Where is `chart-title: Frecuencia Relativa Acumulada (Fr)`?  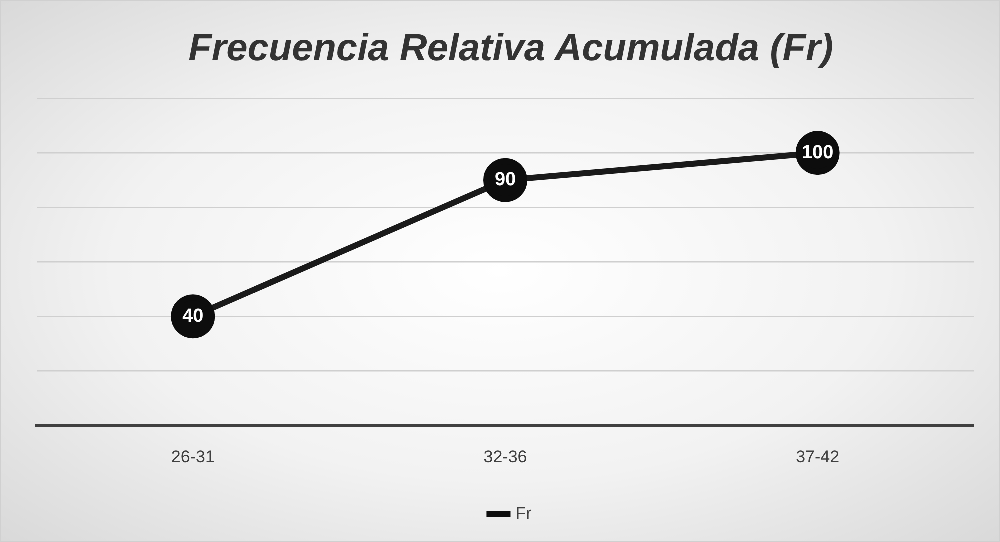 chart-title: Frecuencia Relativa Acumulada (Fr) is located at coordinates (511, 48).